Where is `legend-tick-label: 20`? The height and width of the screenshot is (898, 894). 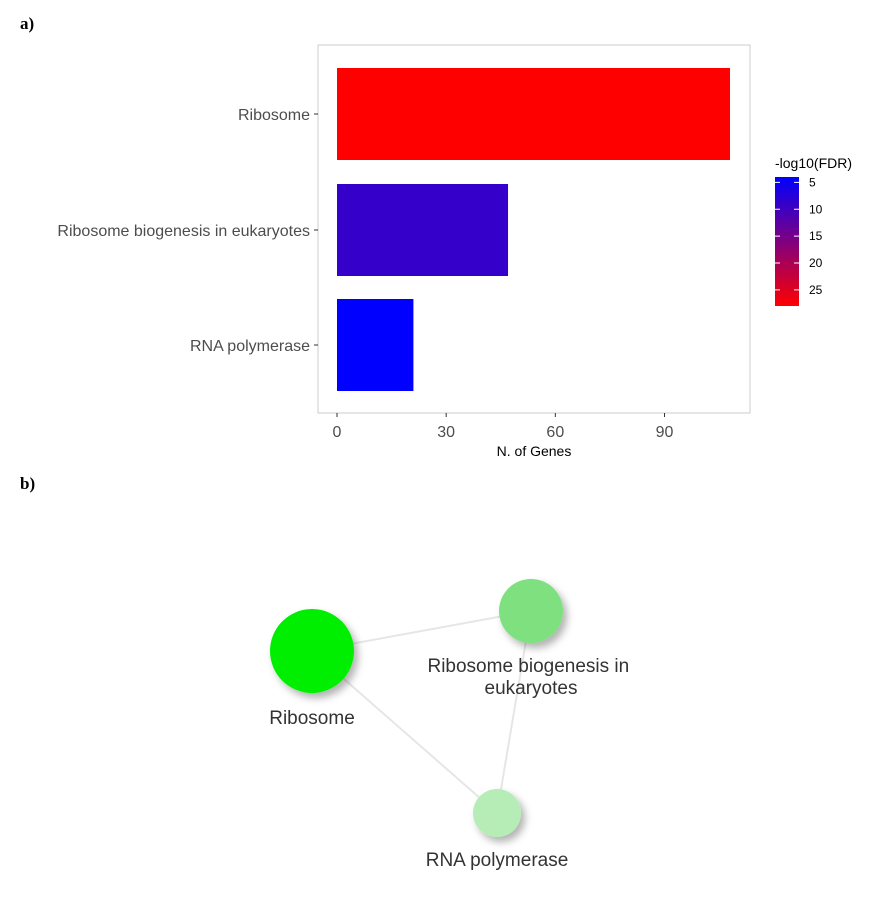 legend-tick-label: 20 is located at coordinates (816, 263).